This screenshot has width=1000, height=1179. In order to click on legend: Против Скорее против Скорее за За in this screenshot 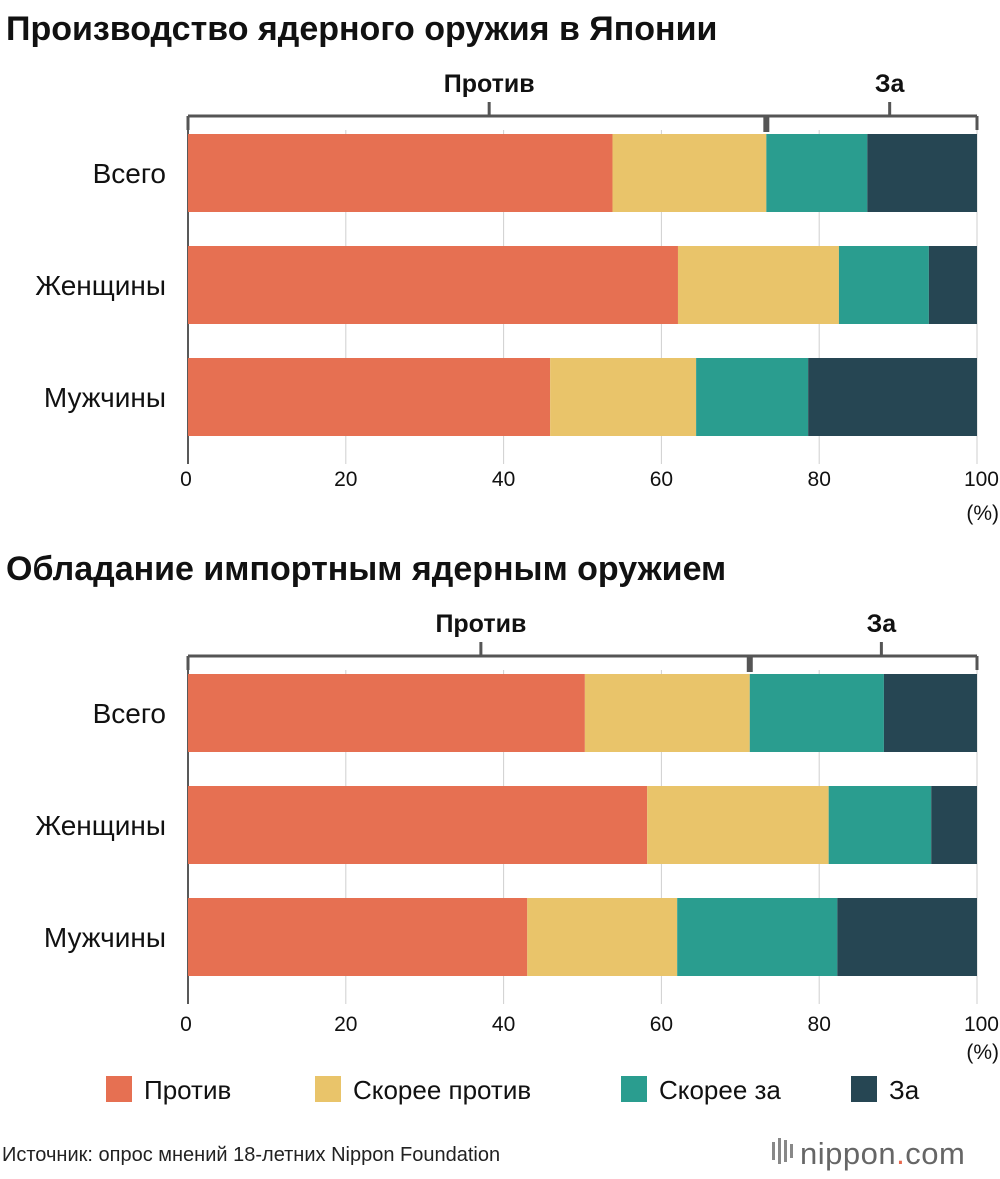, I will do `click(513, 1090)`.